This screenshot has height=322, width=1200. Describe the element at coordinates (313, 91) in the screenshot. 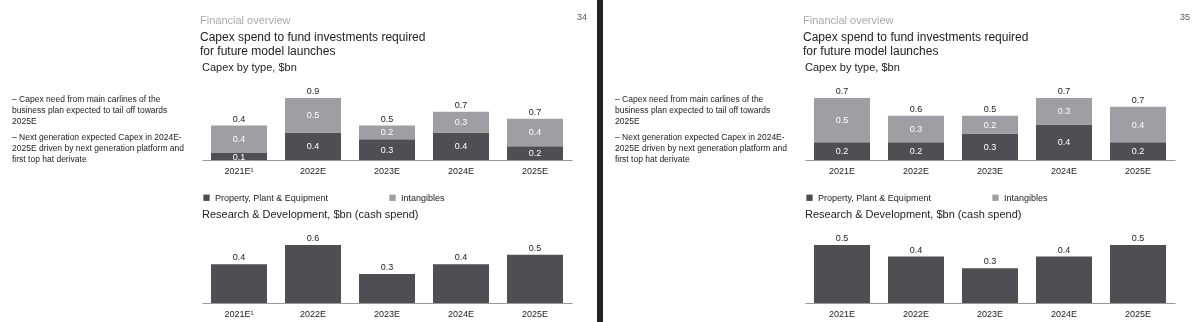

I see `total-label: 0.9` at that location.